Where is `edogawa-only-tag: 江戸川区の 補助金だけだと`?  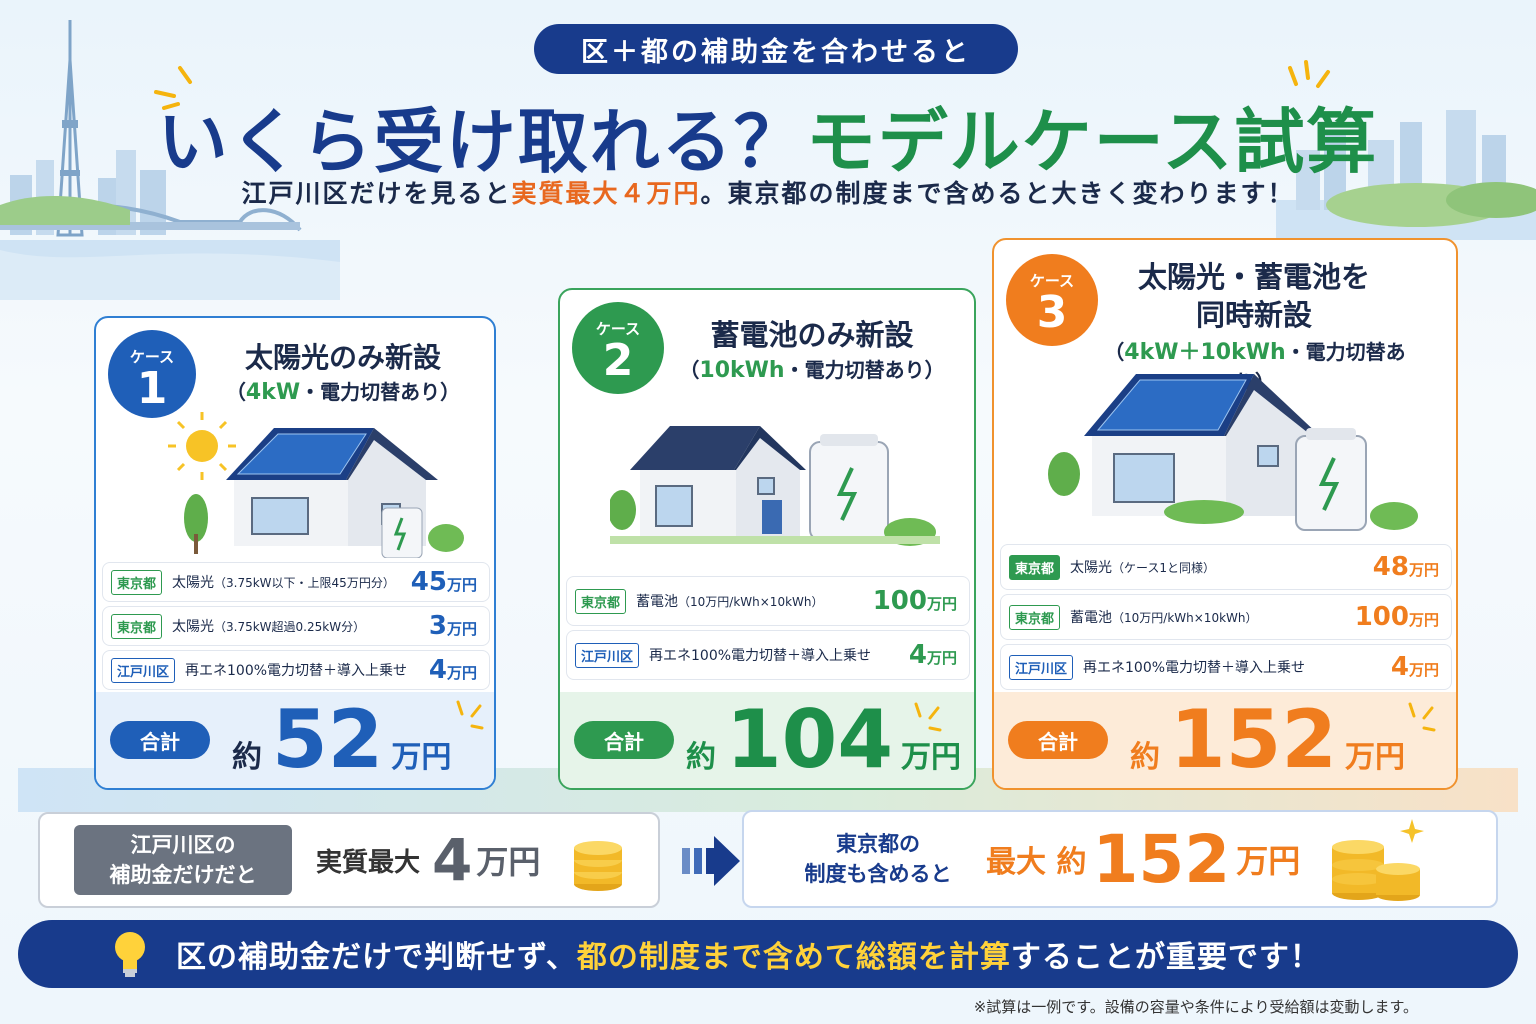
edogawa-only-tag: 江戸川区の 補助金だけだと is located at coordinates (183, 860).